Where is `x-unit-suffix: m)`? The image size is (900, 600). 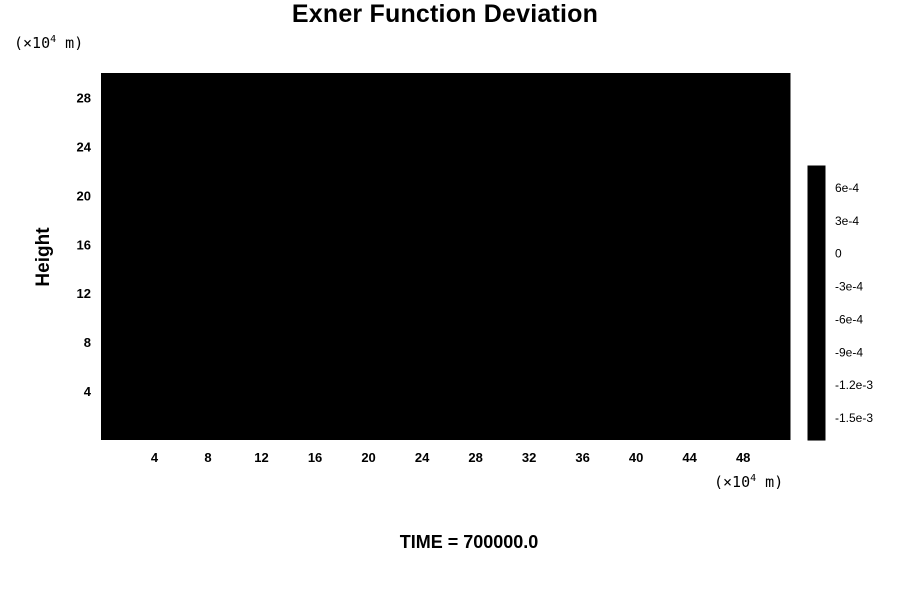 x-unit-suffix: m) is located at coordinates (770, 482).